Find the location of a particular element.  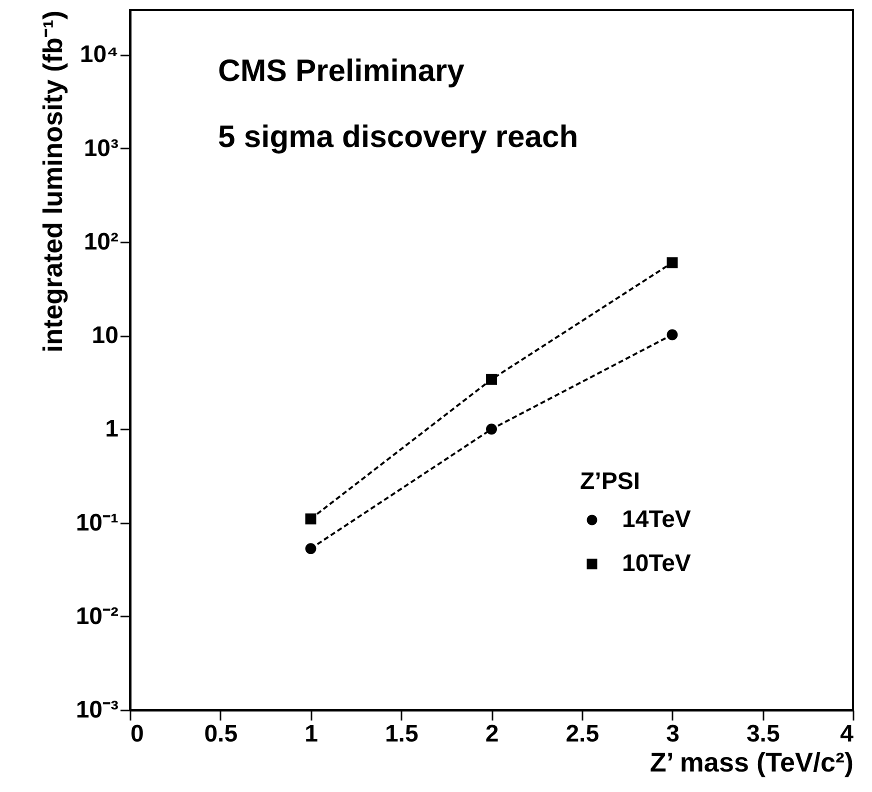

x-tick-label: 0 is located at coordinates (137, 734).